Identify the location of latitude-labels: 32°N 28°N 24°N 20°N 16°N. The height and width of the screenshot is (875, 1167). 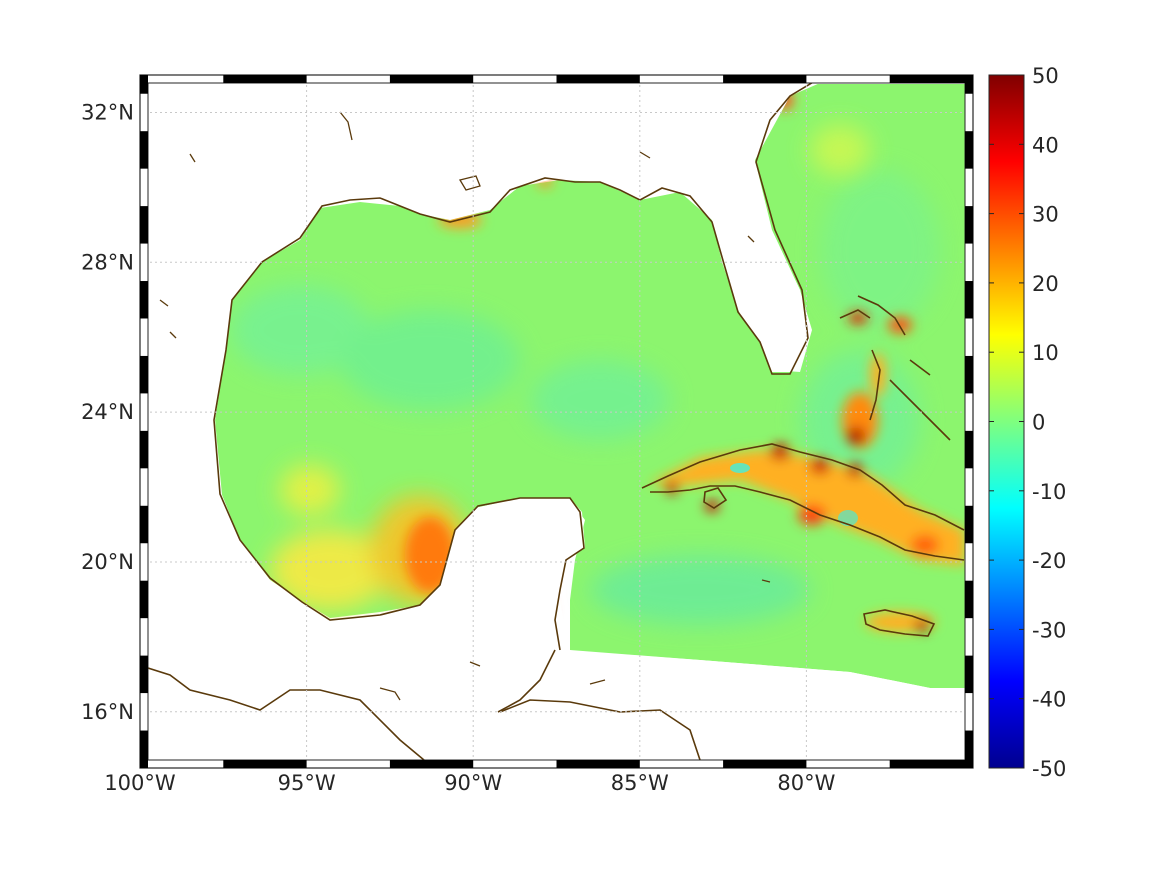
(107, 411).